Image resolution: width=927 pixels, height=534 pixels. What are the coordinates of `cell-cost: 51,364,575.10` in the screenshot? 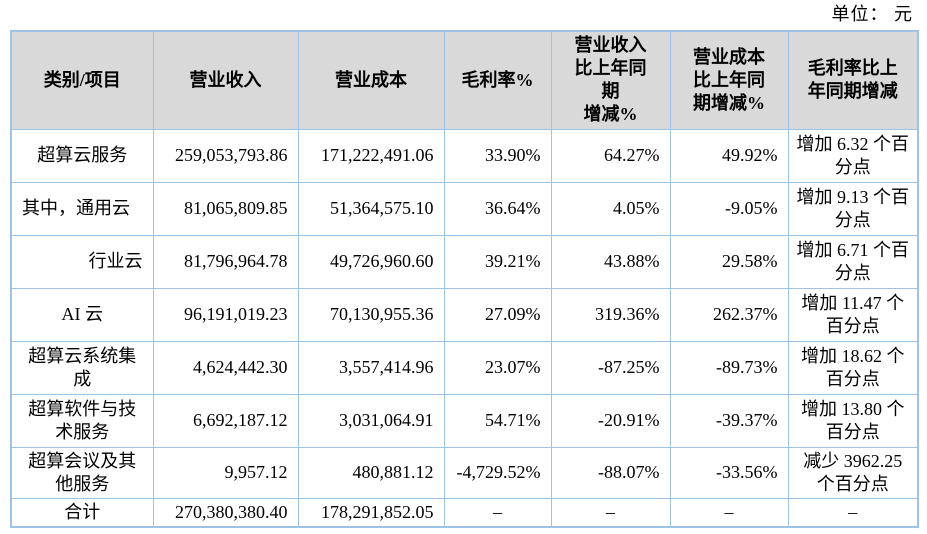 It's located at (371, 208).